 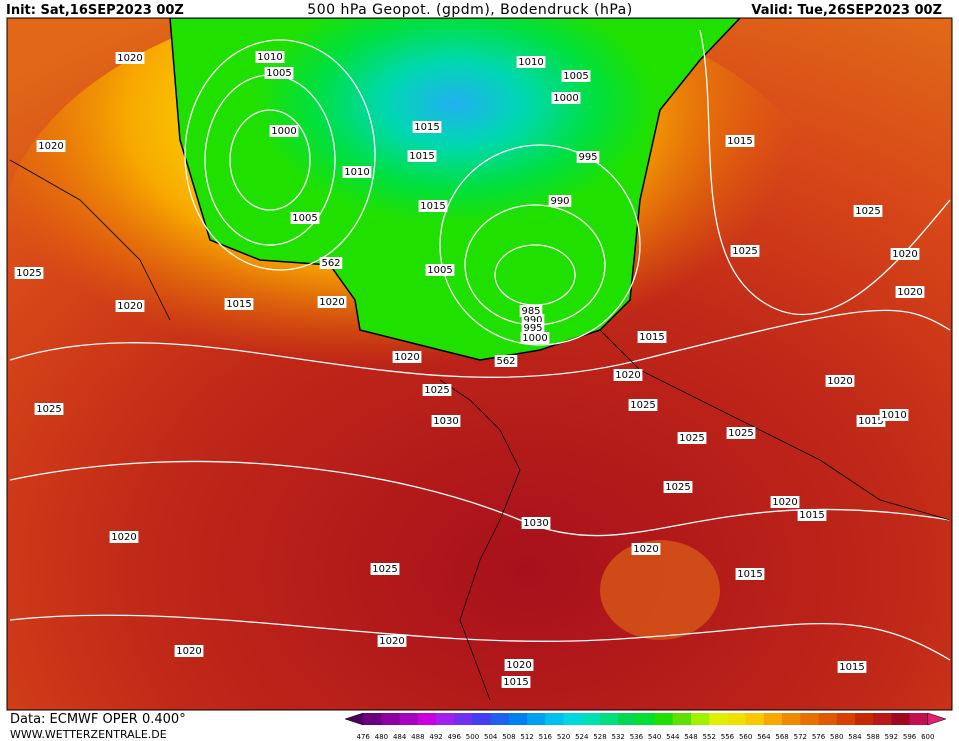 What do you see at coordinates (819, 737) in the screenshot?
I see `colorbar-label: 576` at bounding box center [819, 737].